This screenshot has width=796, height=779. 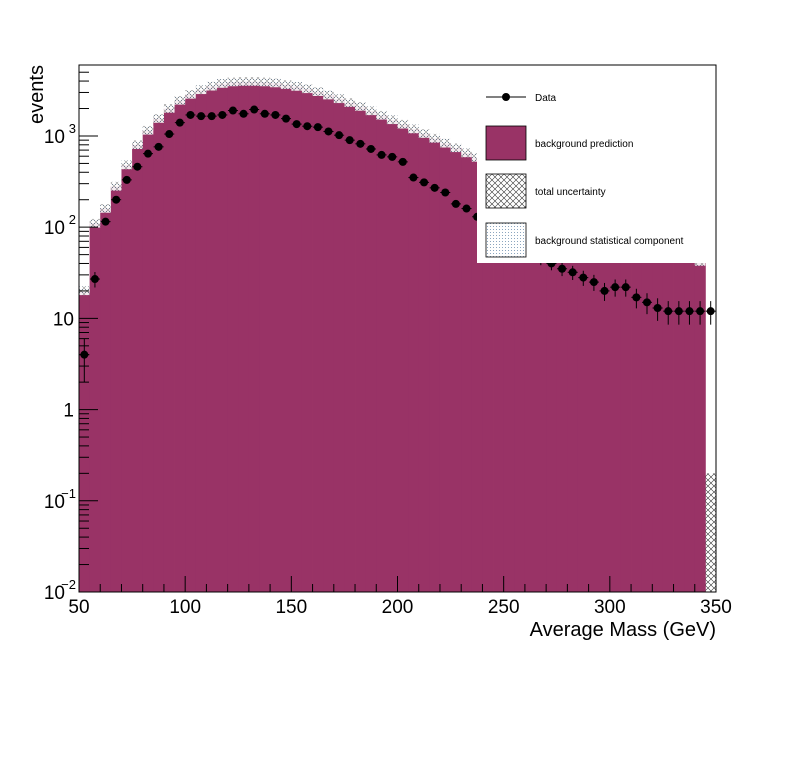 I want to click on legend-label: total uncertainty, so click(x=570, y=192).